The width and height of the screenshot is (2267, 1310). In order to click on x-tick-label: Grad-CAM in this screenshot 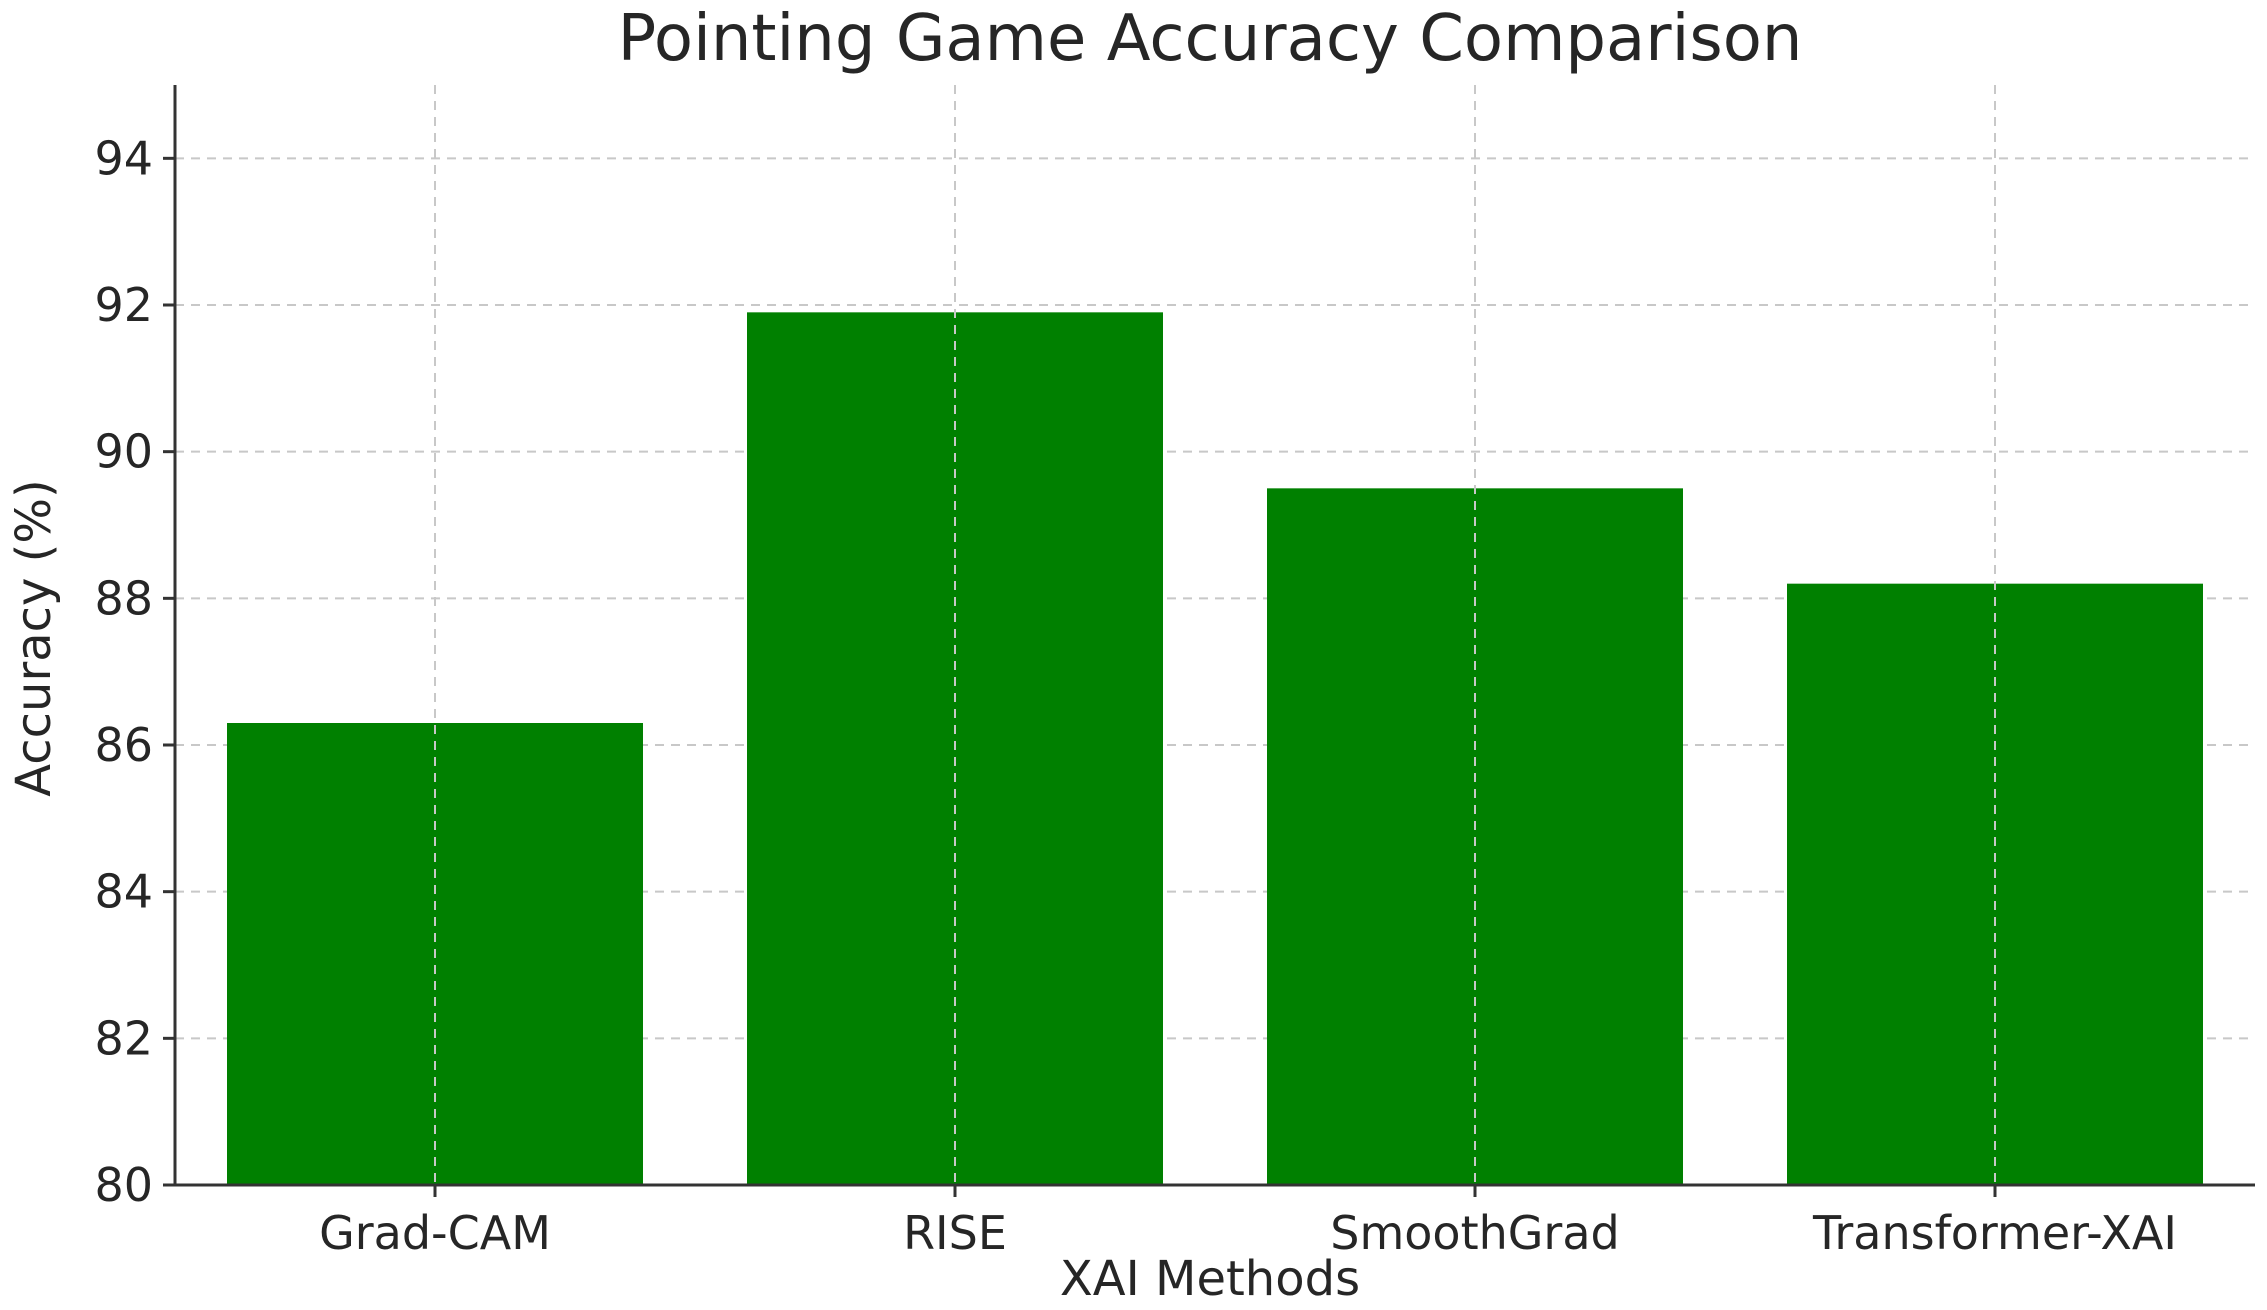, I will do `click(435, 1233)`.